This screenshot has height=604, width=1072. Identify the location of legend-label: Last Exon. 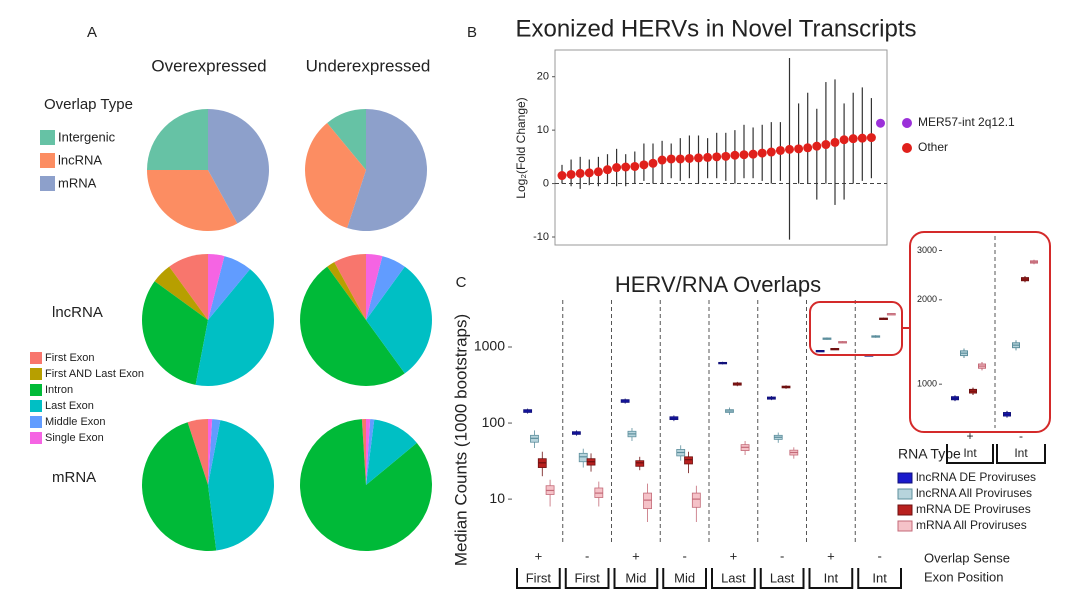
(69, 406).